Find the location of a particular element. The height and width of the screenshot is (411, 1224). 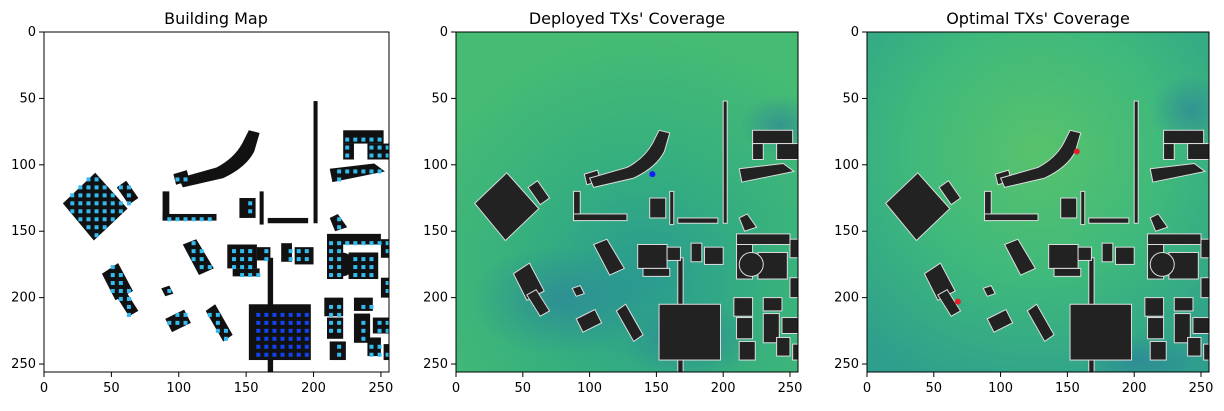

tx-marker is located at coordinates (652, 174).